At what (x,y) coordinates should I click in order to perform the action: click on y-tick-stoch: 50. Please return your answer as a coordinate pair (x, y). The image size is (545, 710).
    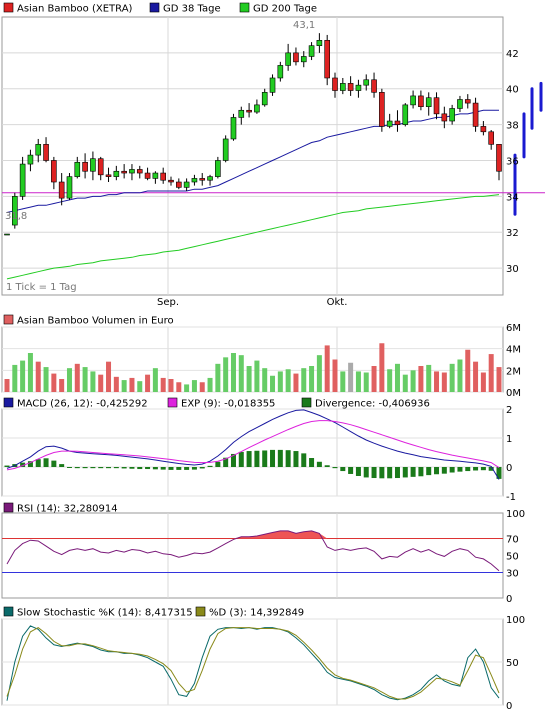
    Looking at the image, I should click on (512, 663).